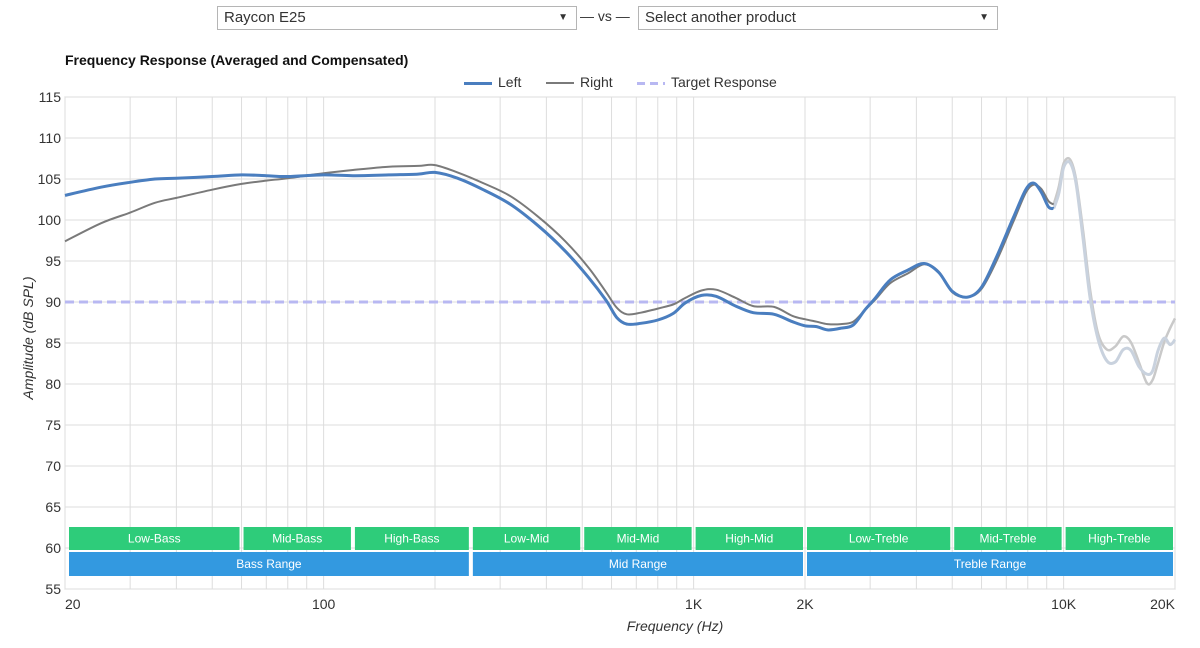 The height and width of the screenshot is (648, 1200). What do you see at coordinates (605, 16) in the screenshot?
I see `vs-separator: — vs —` at bounding box center [605, 16].